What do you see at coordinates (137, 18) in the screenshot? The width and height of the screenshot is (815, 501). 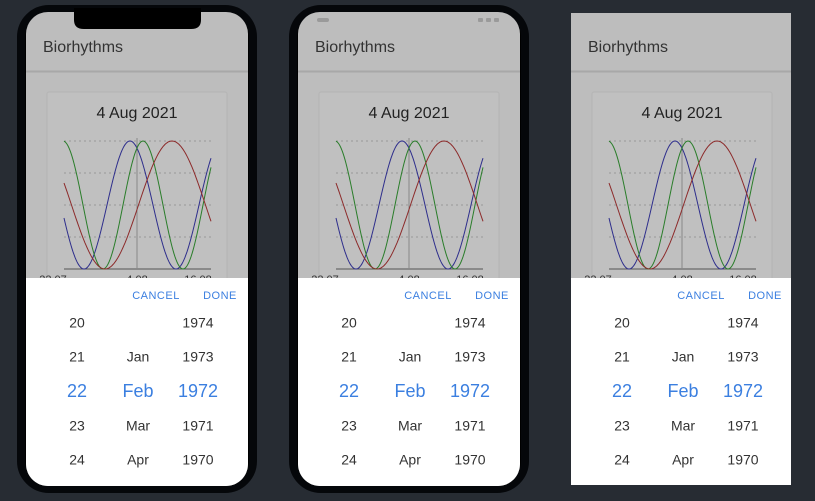 I see `notch` at bounding box center [137, 18].